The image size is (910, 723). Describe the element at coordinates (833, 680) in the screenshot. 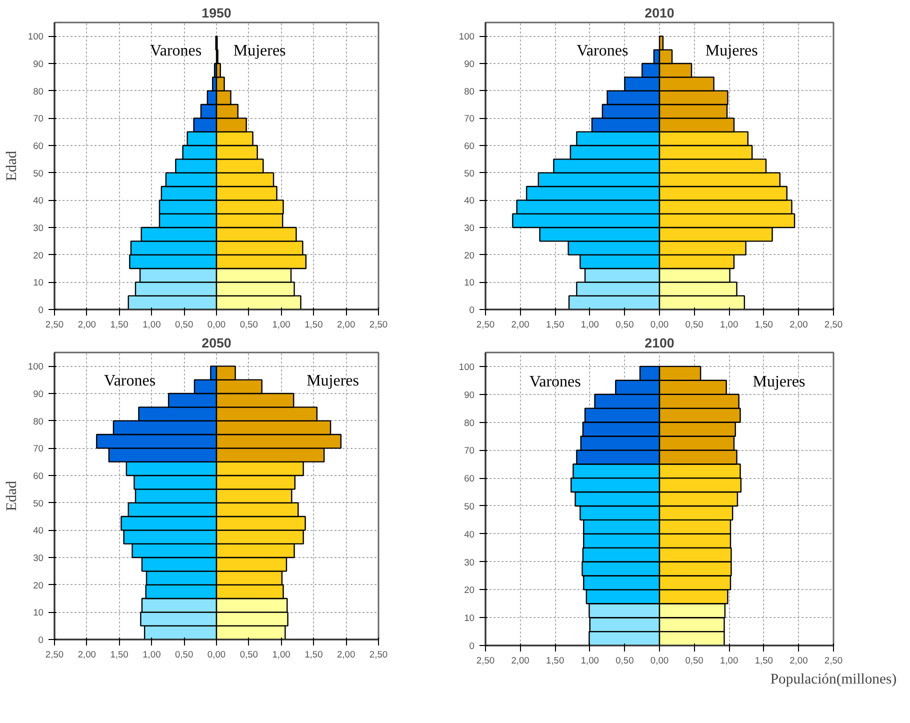

I see `x-axis-title: Populación(millones)` at that location.